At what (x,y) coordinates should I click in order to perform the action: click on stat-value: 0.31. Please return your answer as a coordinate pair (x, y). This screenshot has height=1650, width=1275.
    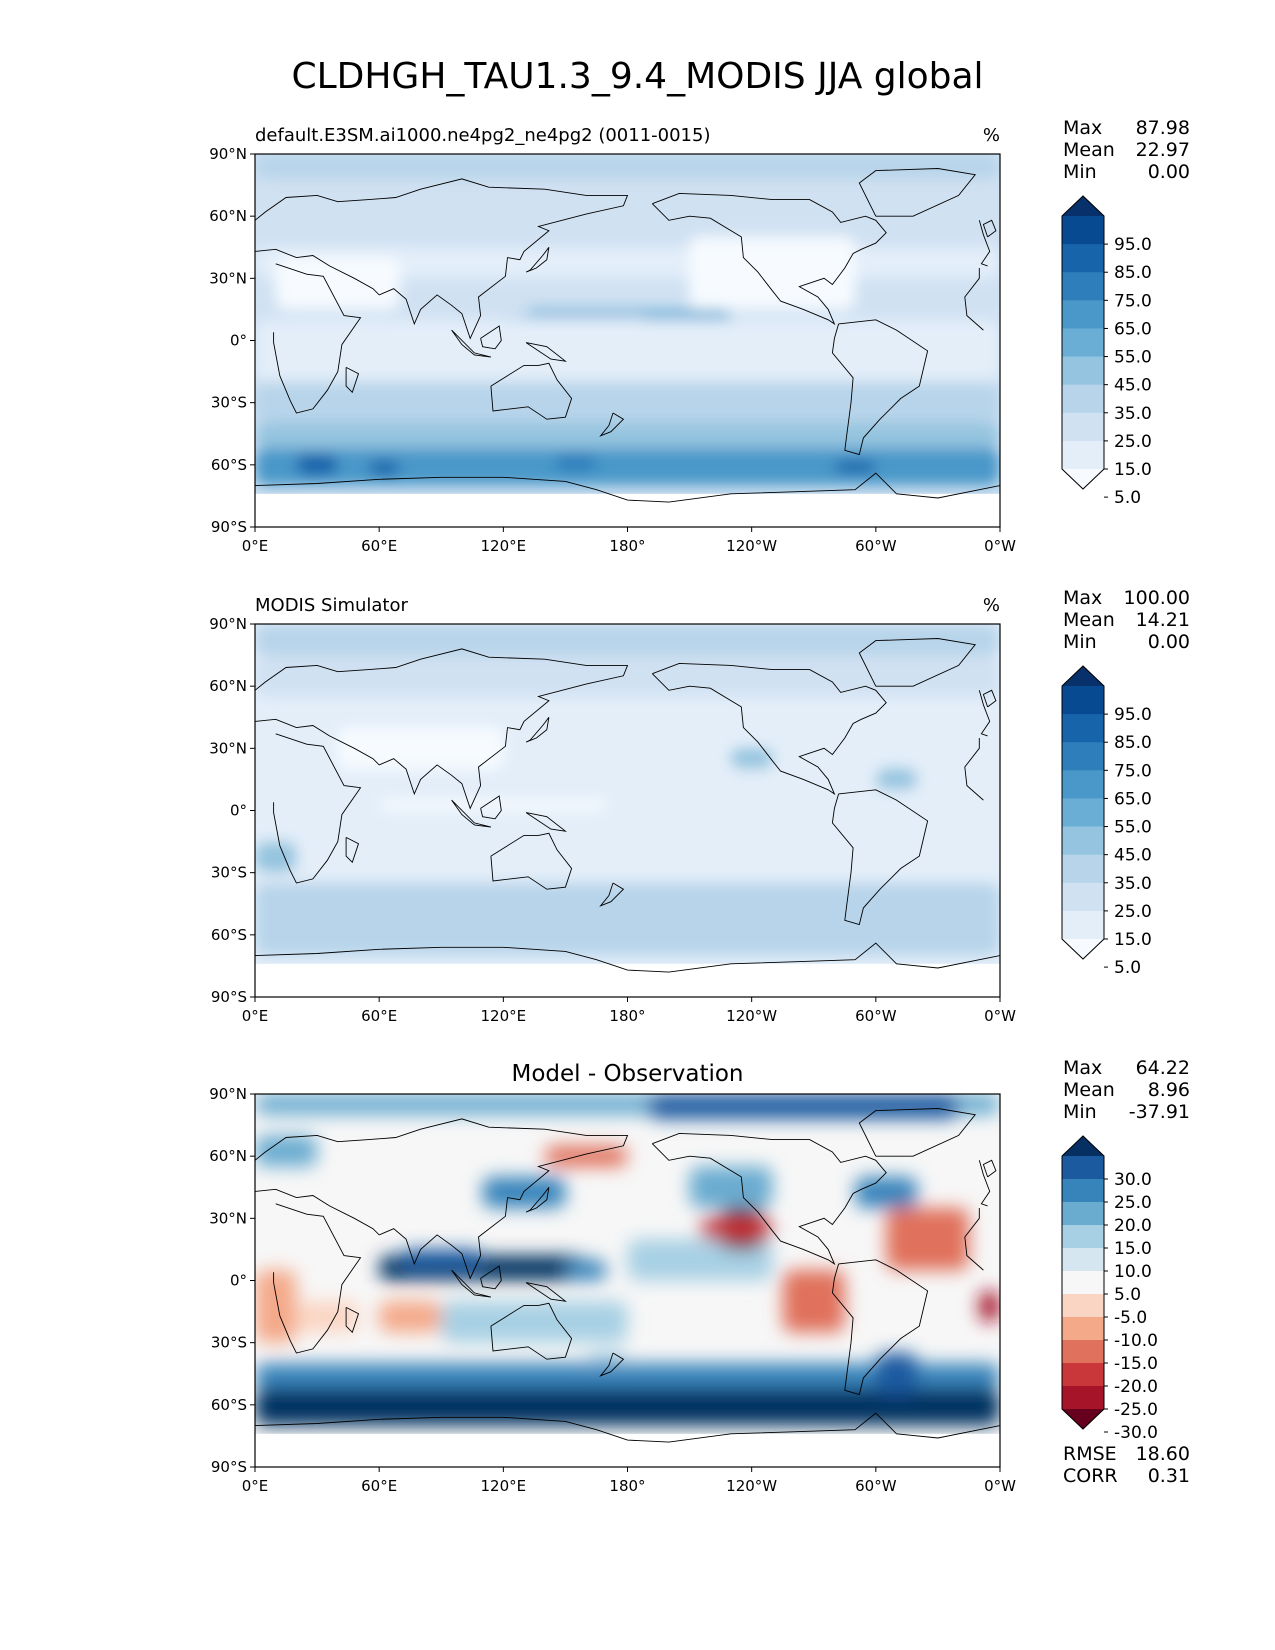
    Looking at the image, I should click on (1169, 1476).